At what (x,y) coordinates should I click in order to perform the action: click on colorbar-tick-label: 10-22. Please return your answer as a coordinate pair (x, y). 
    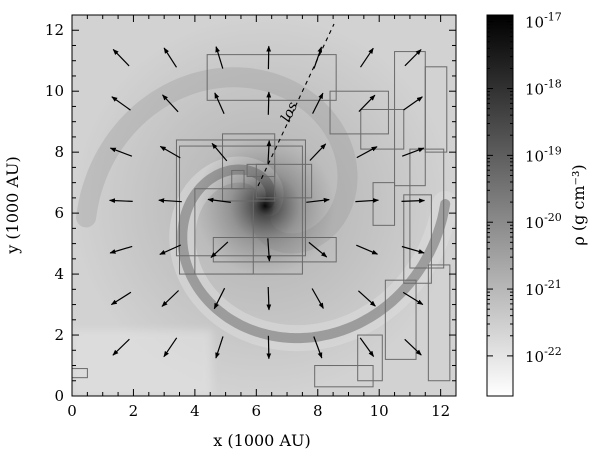
    Looking at the image, I should click on (543, 355).